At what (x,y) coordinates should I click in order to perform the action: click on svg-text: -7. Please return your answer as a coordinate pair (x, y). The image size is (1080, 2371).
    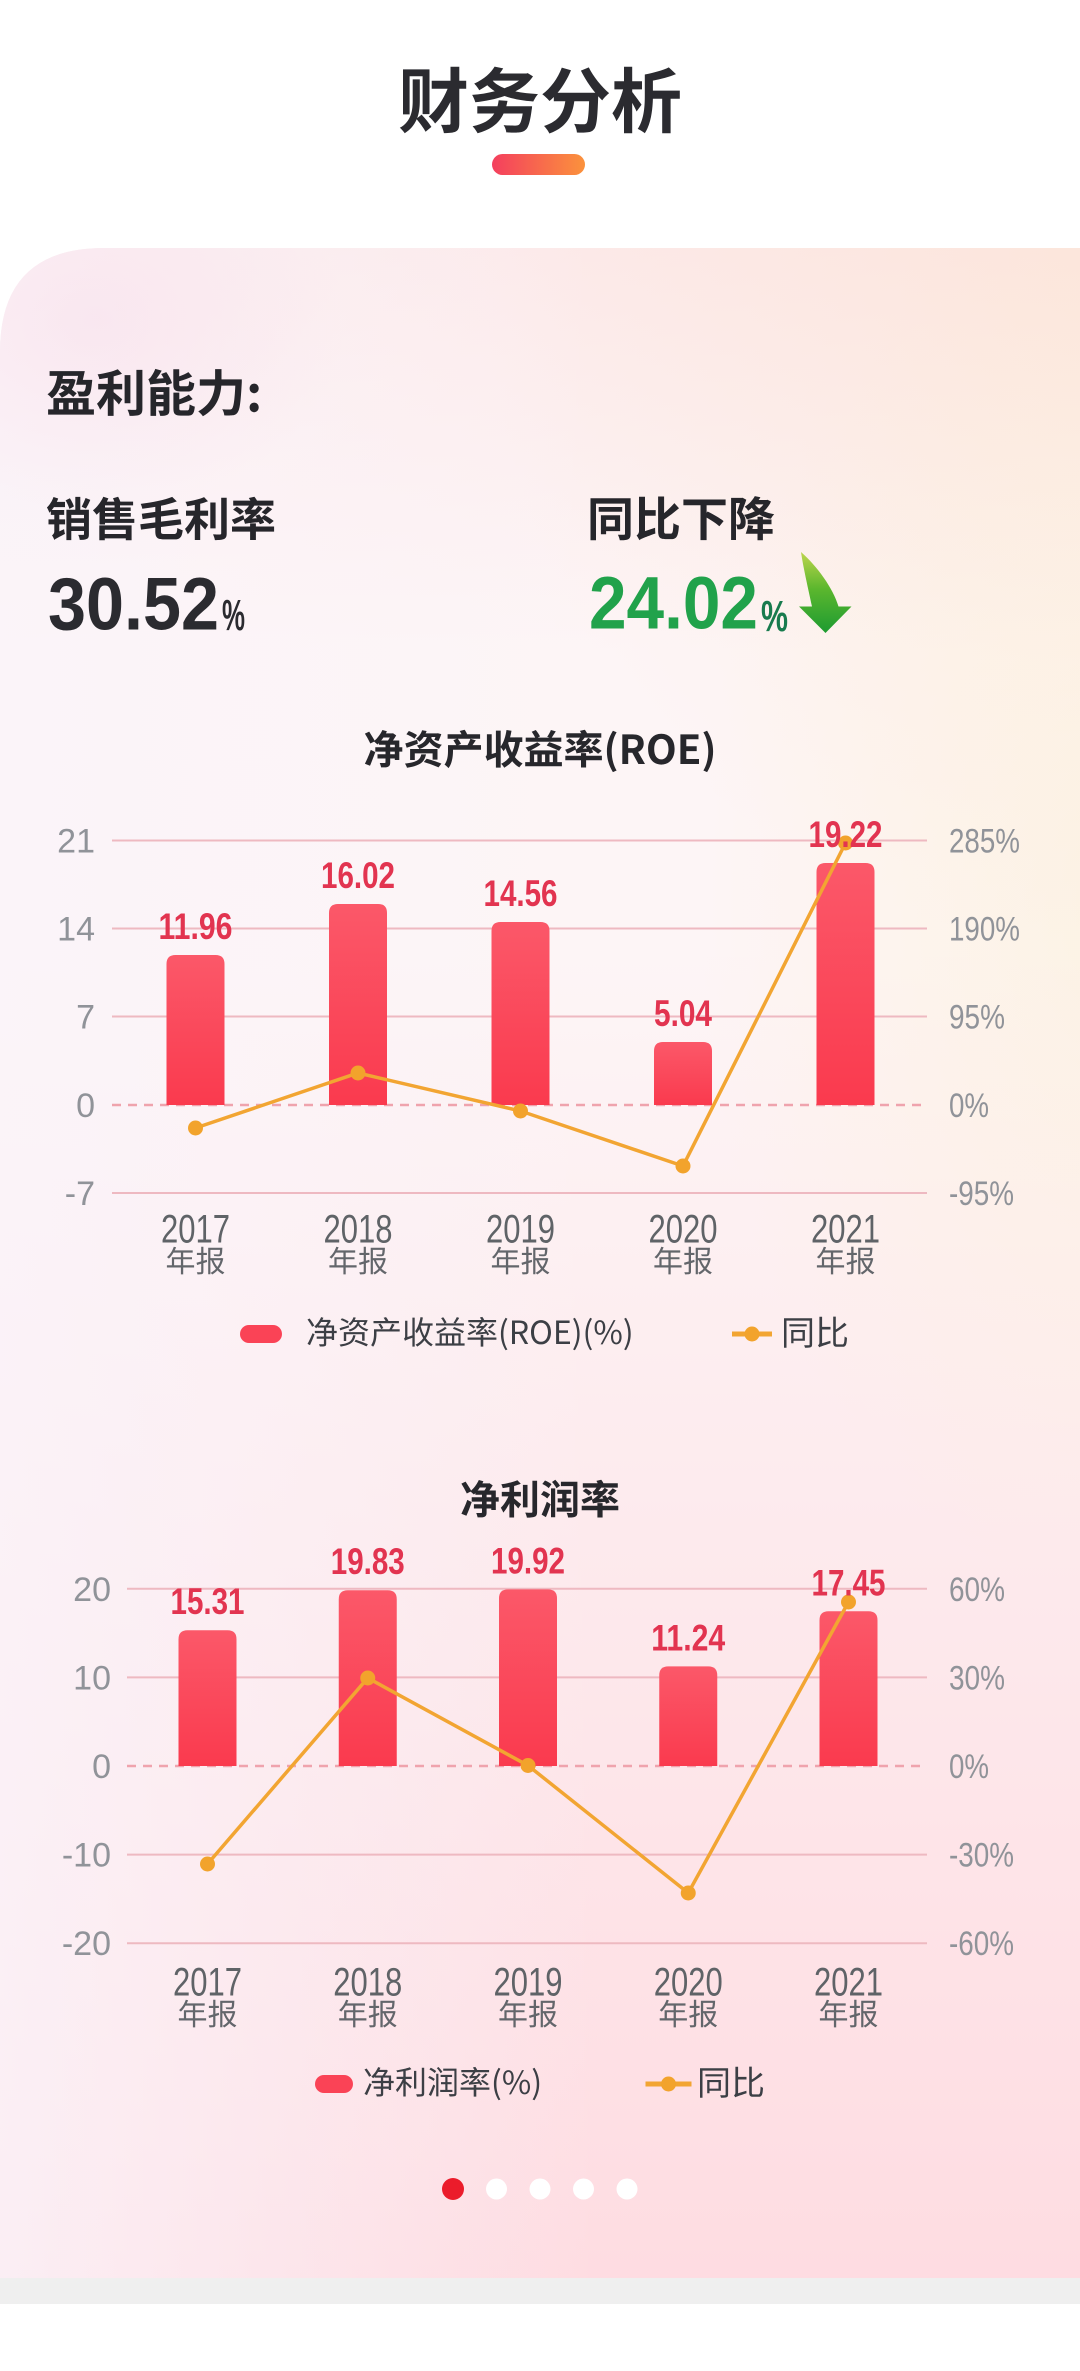
    Looking at the image, I should click on (80, 1194).